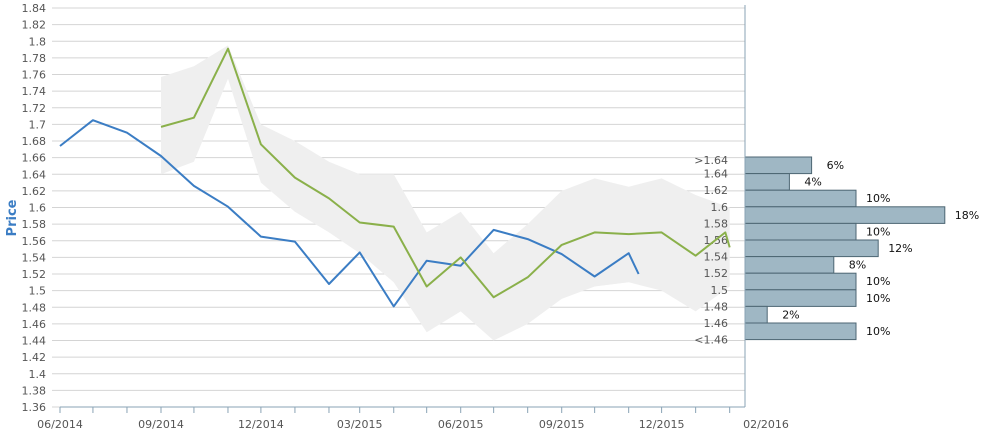 This screenshot has width=984, height=435. I want to click on y-tick-label: 1.6, so click(38, 208).